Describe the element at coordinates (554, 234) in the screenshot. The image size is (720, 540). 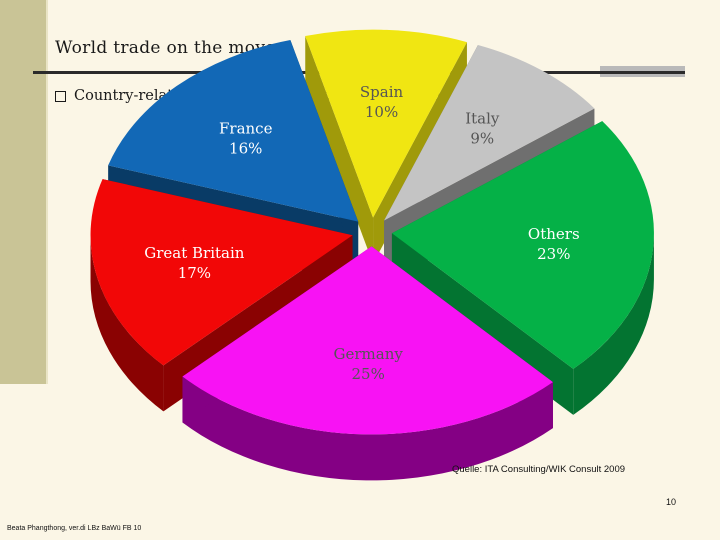
I see `slice-label-others: Others` at that location.